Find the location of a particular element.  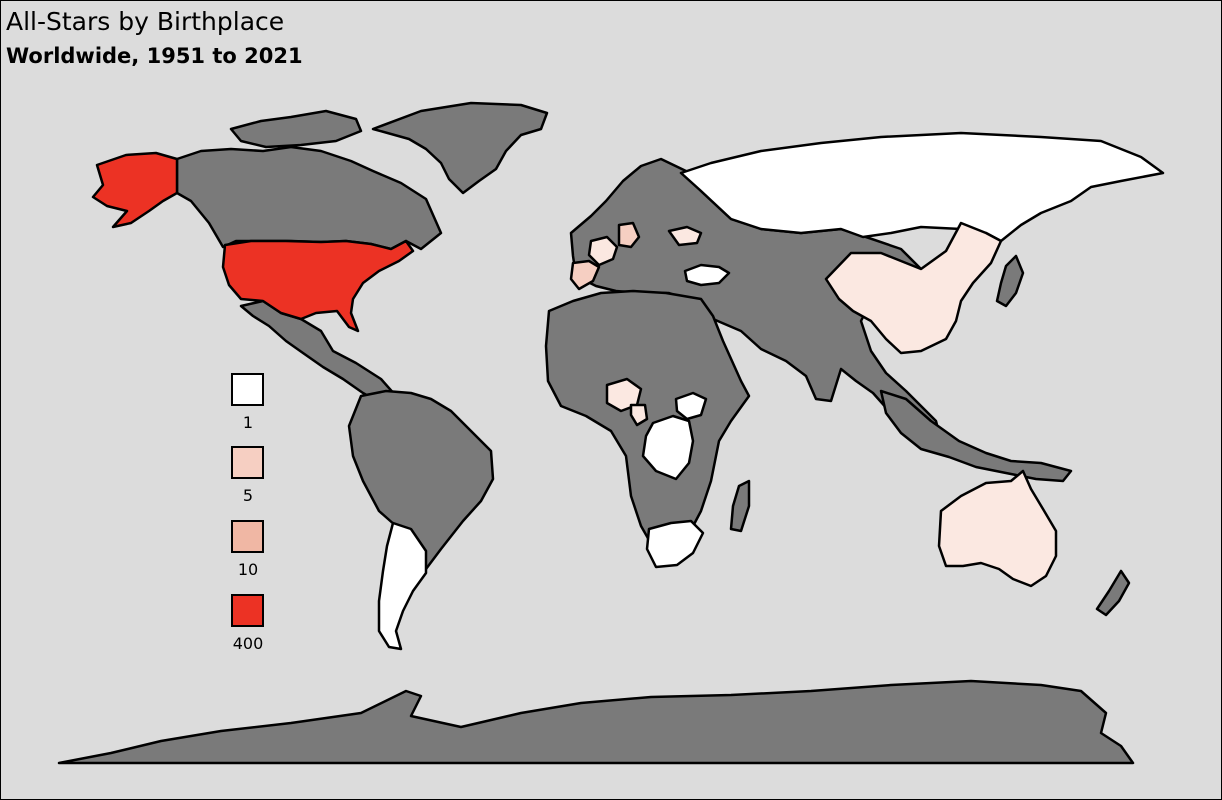

region-arctic-islands is located at coordinates (296, 129).